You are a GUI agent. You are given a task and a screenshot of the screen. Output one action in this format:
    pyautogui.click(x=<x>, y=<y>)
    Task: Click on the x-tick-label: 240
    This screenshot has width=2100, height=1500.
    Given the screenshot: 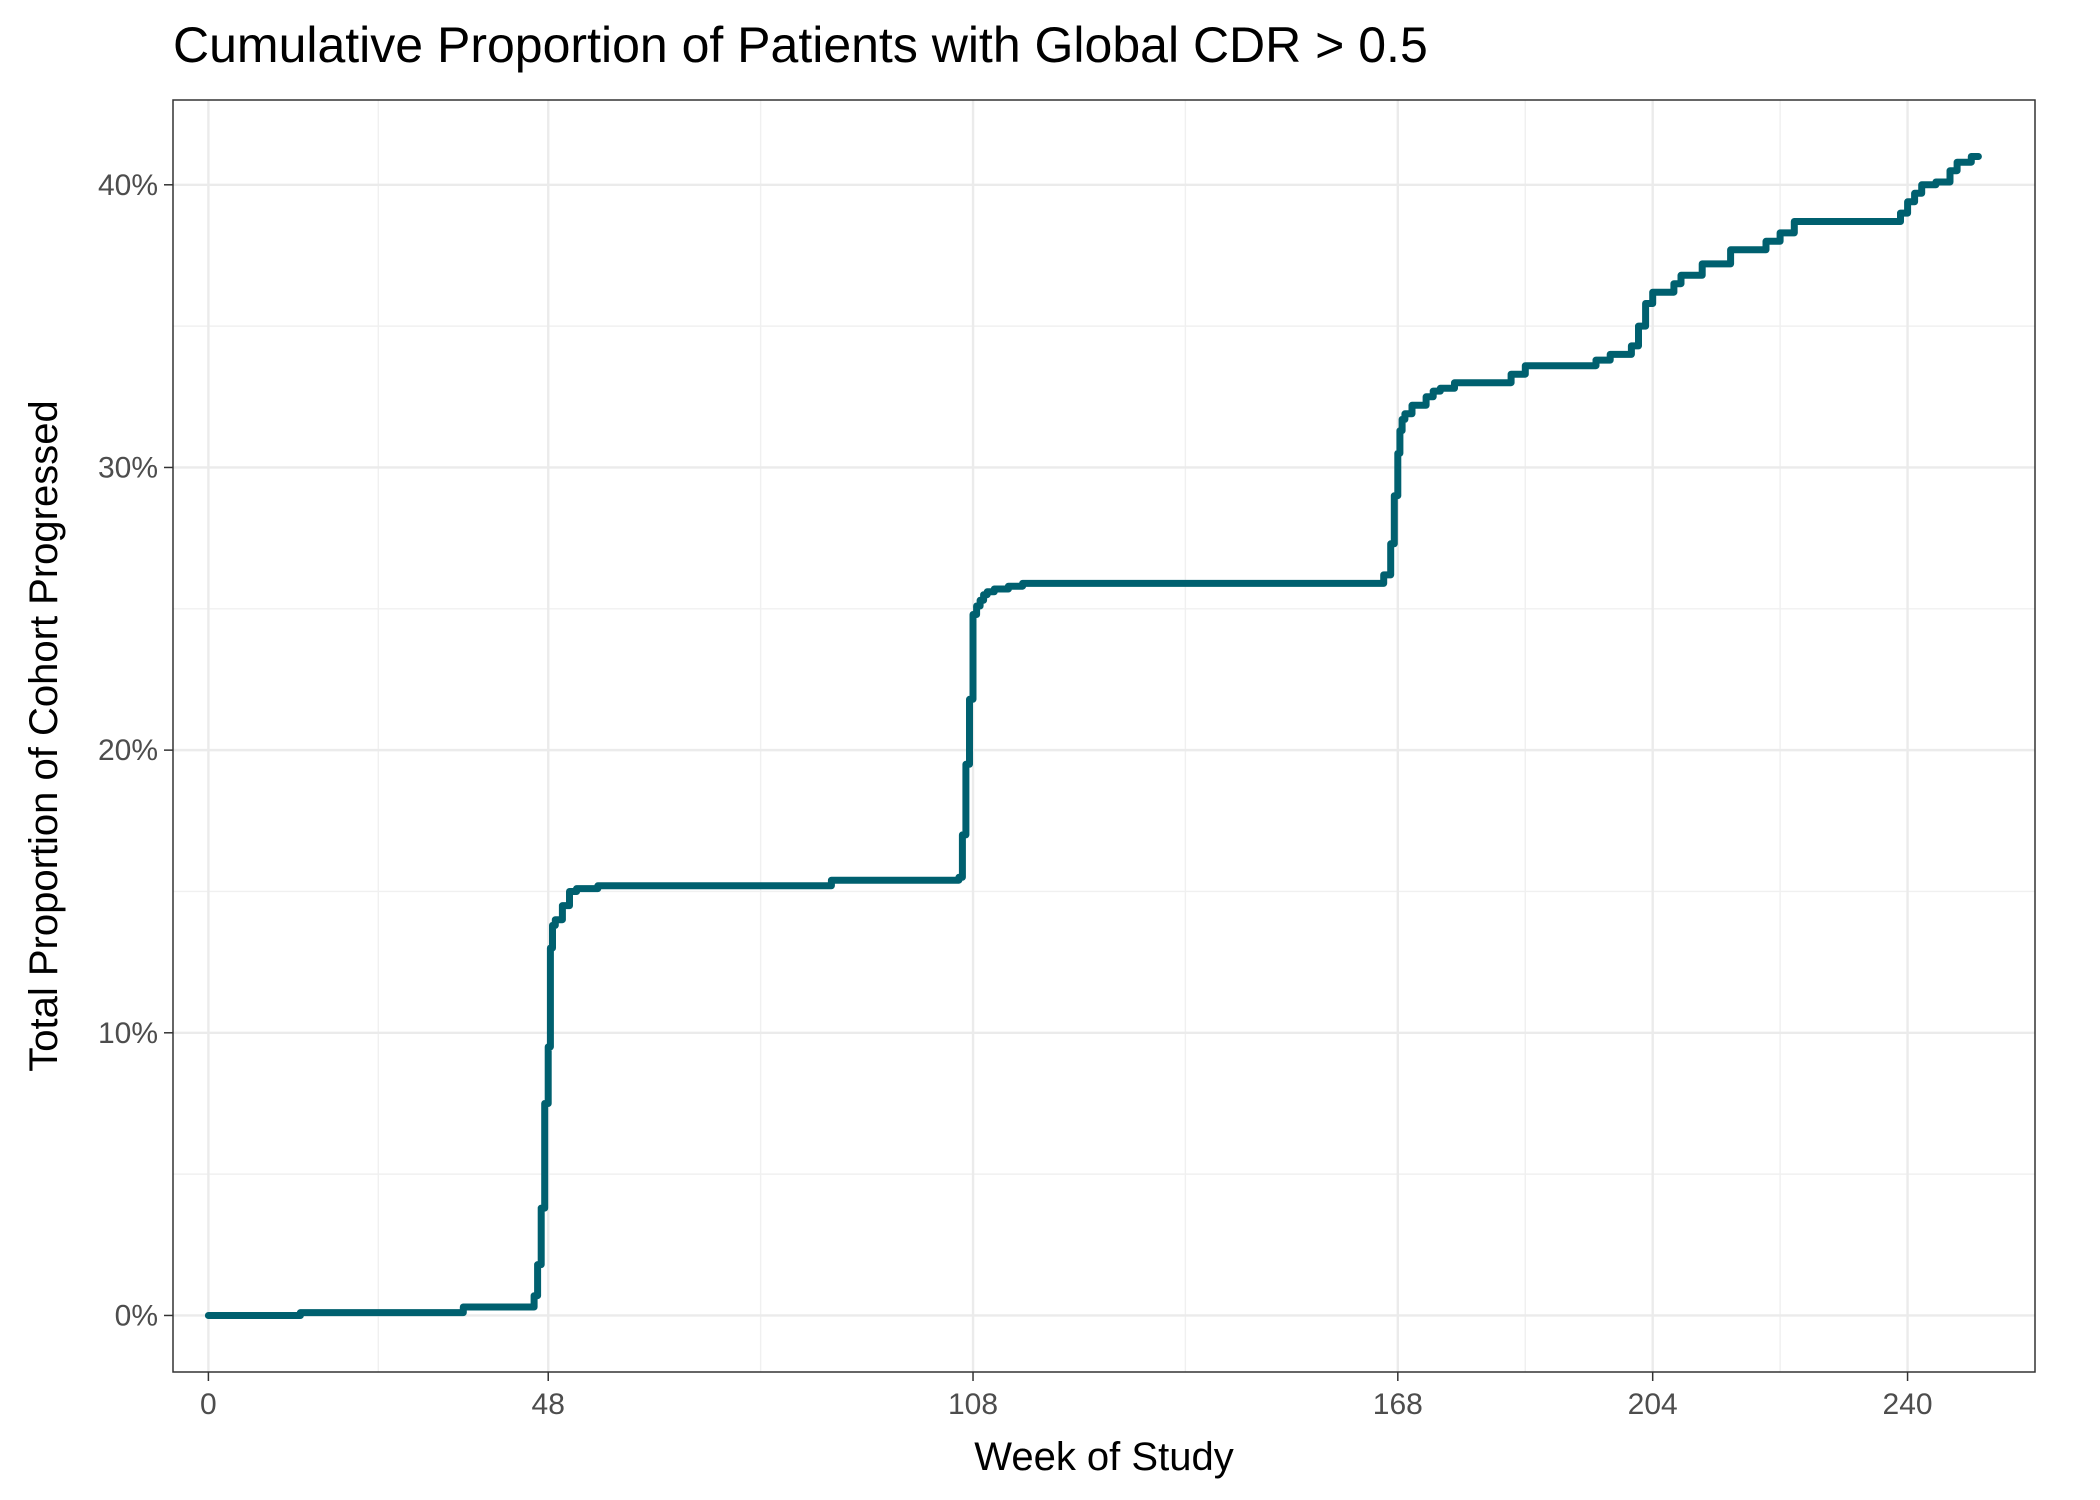 What is the action you would take?
    pyautogui.click(x=1908, y=1404)
    